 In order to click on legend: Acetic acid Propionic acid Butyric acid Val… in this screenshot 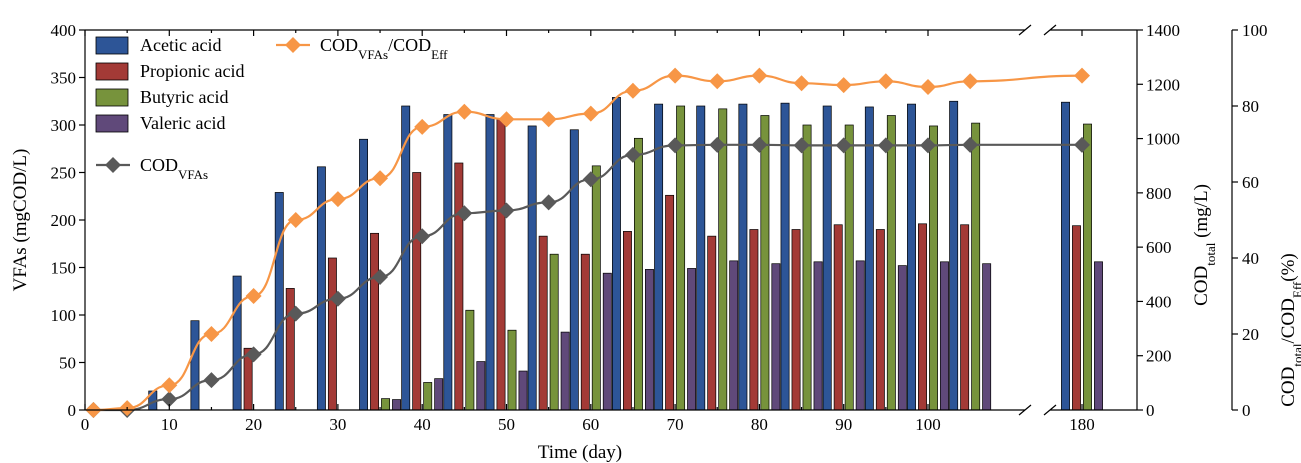, I will do `click(271, 108)`.